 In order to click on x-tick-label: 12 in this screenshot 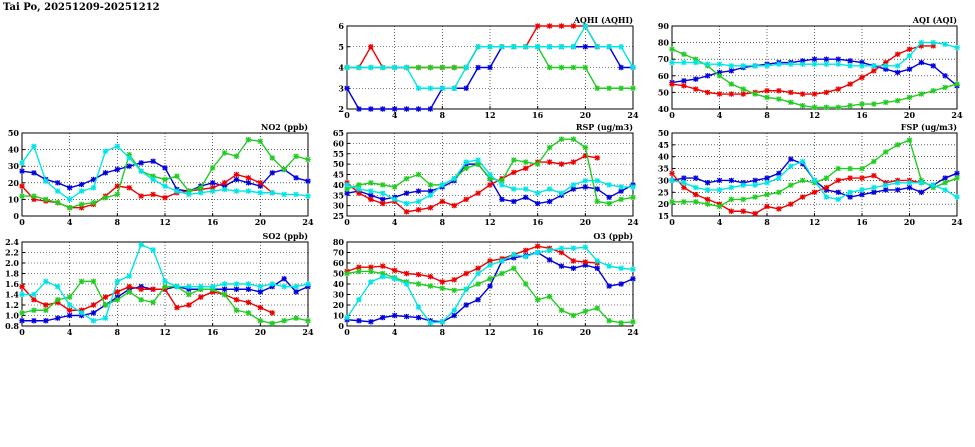, I will do `click(489, 222)`.